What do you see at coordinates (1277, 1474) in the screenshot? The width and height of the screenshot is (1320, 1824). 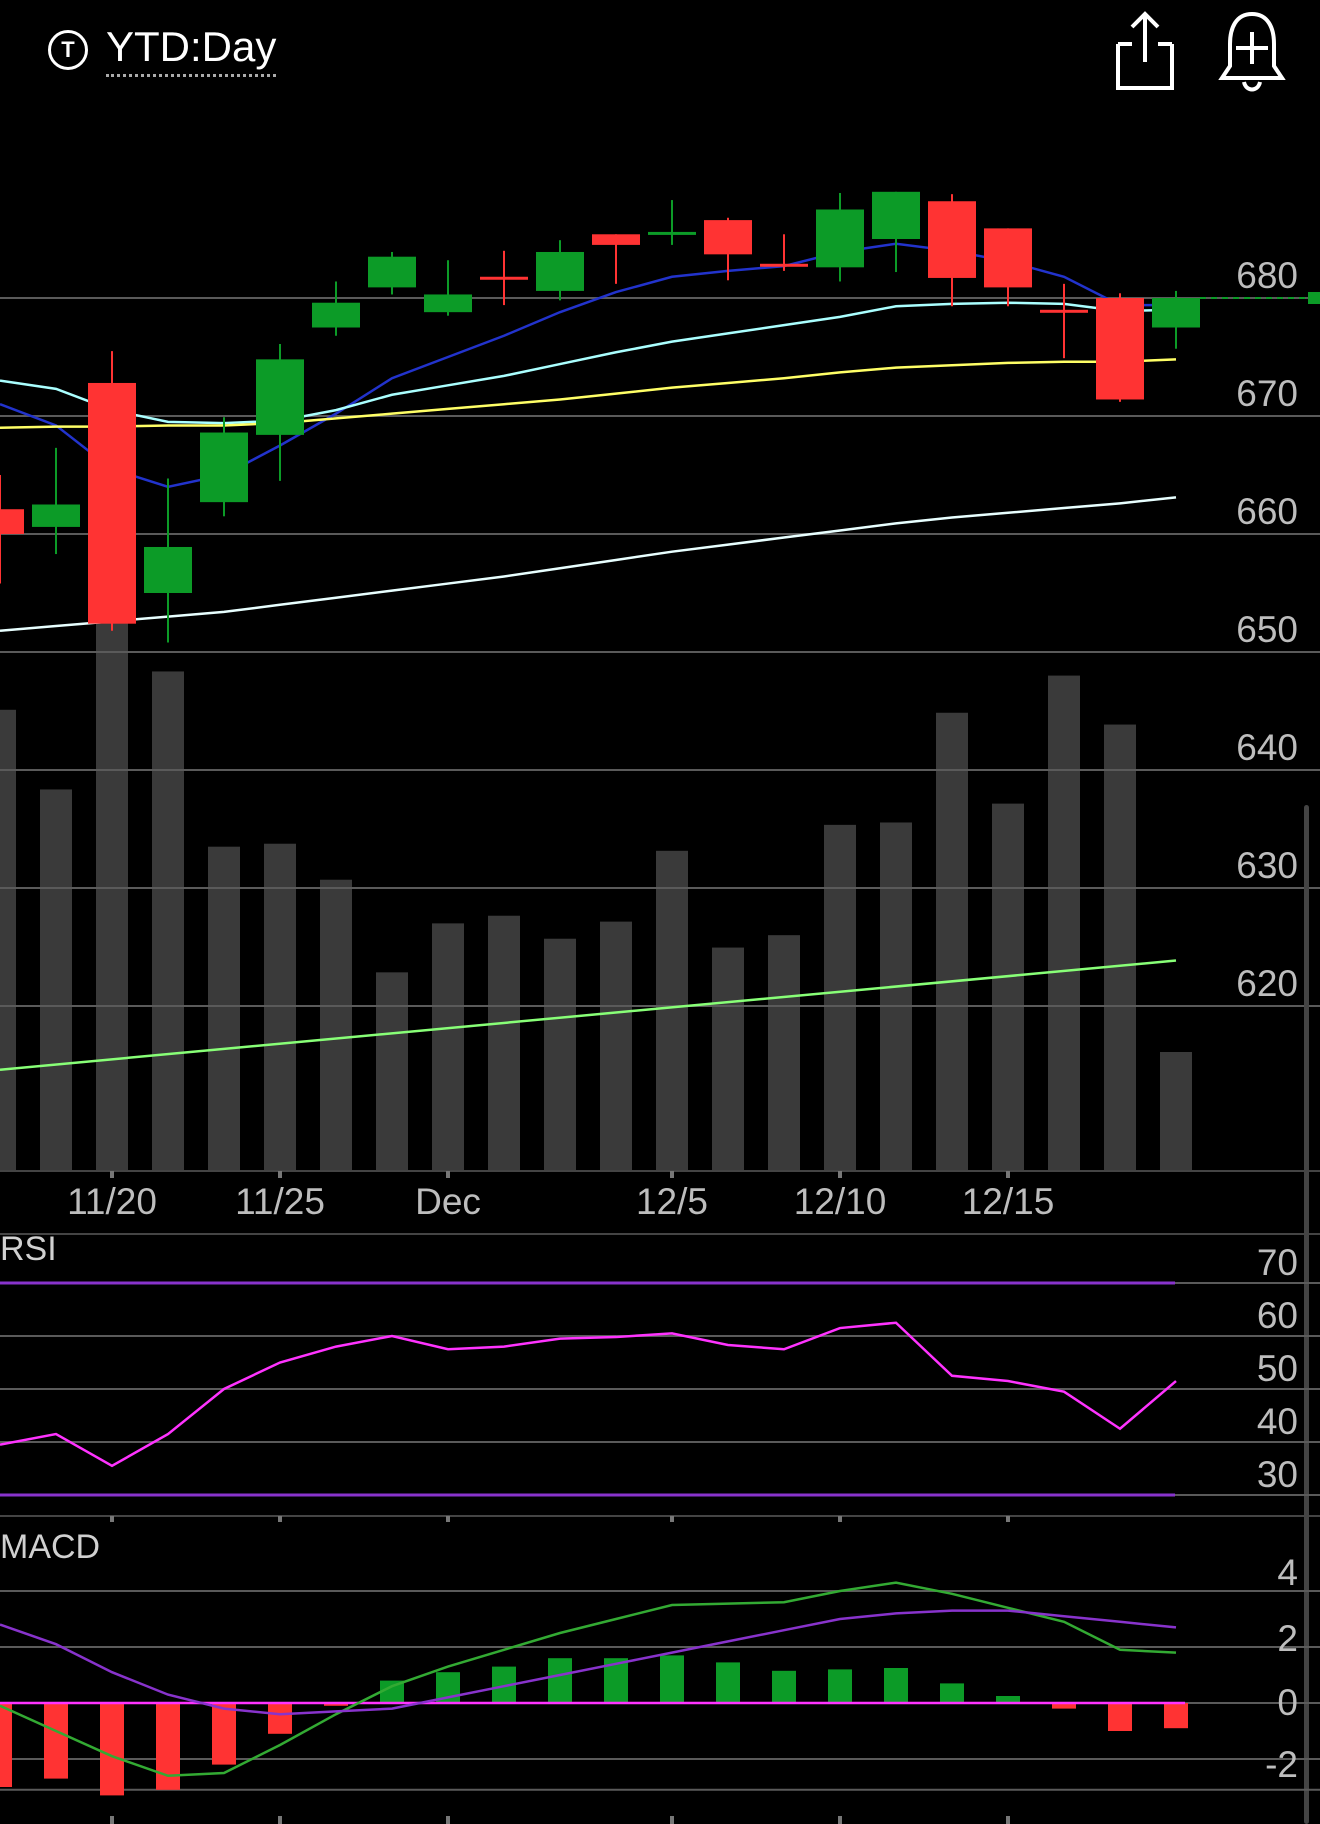 I see `rsi-axis-tick: 30` at bounding box center [1277, 1474].